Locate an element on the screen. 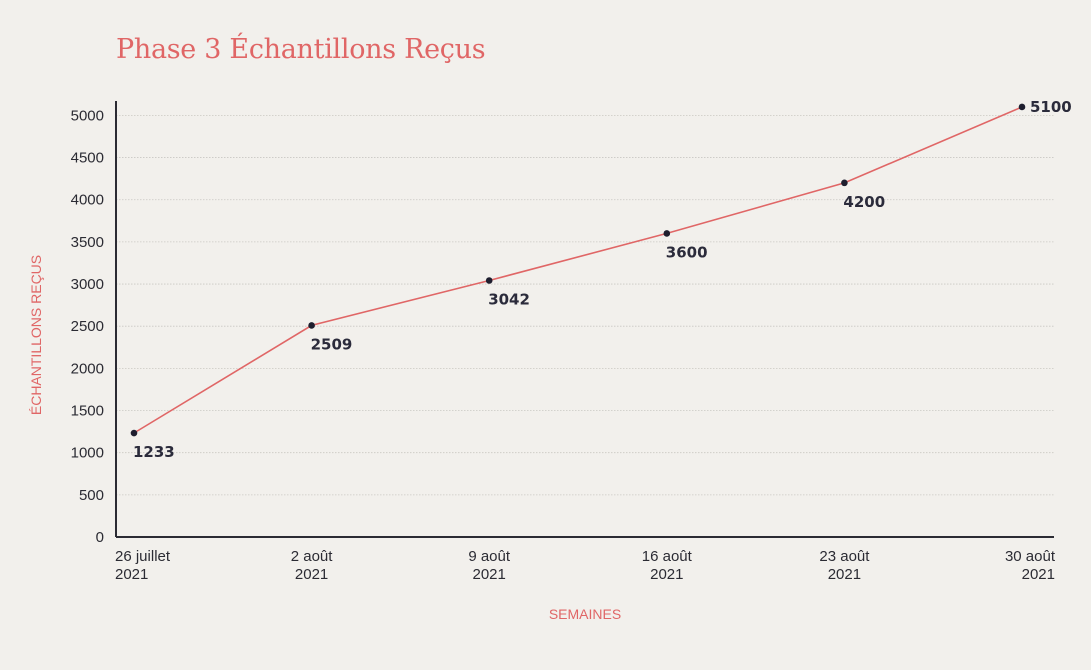 This screenshot has height=670, width=1091. y-tick-label: 500 is located at coordinates (91, 495).